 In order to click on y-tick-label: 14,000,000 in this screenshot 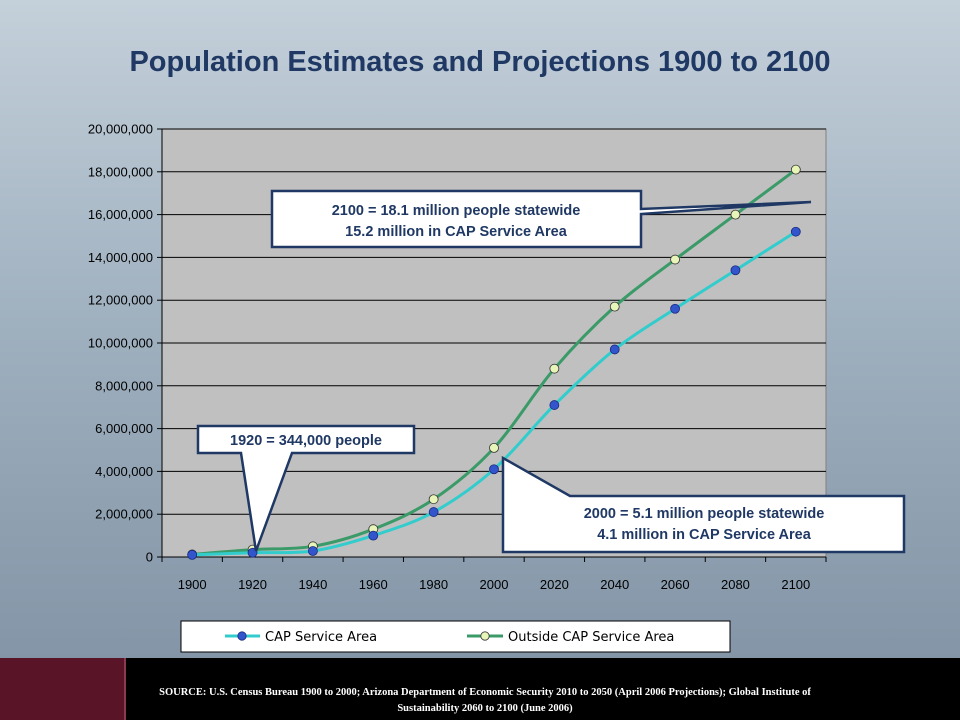, I will do `click(120, 257)`.